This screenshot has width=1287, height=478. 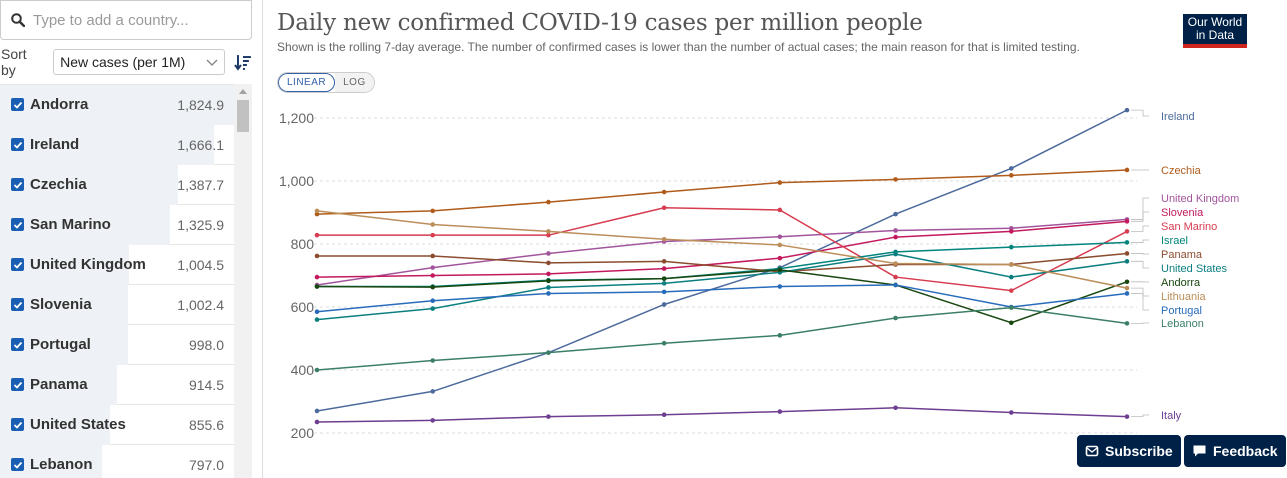 I want to click on country-row: Ireland 1,666.1, so click(x=117, y=145).